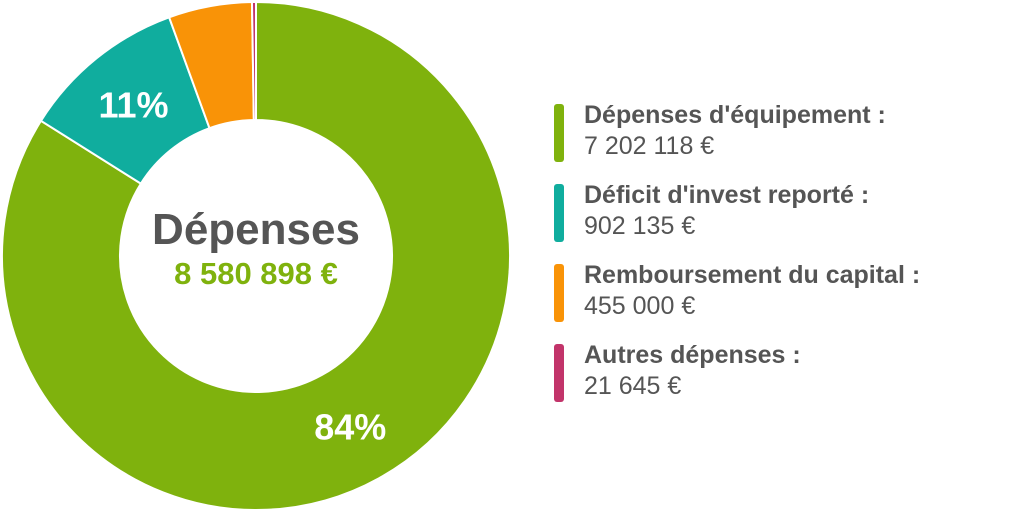 This screenshot has height=512, width=1024. What do you see at coordinates (253, 61) in the screenshot?
I see `donut-slice` at bounding box center [253, 61].